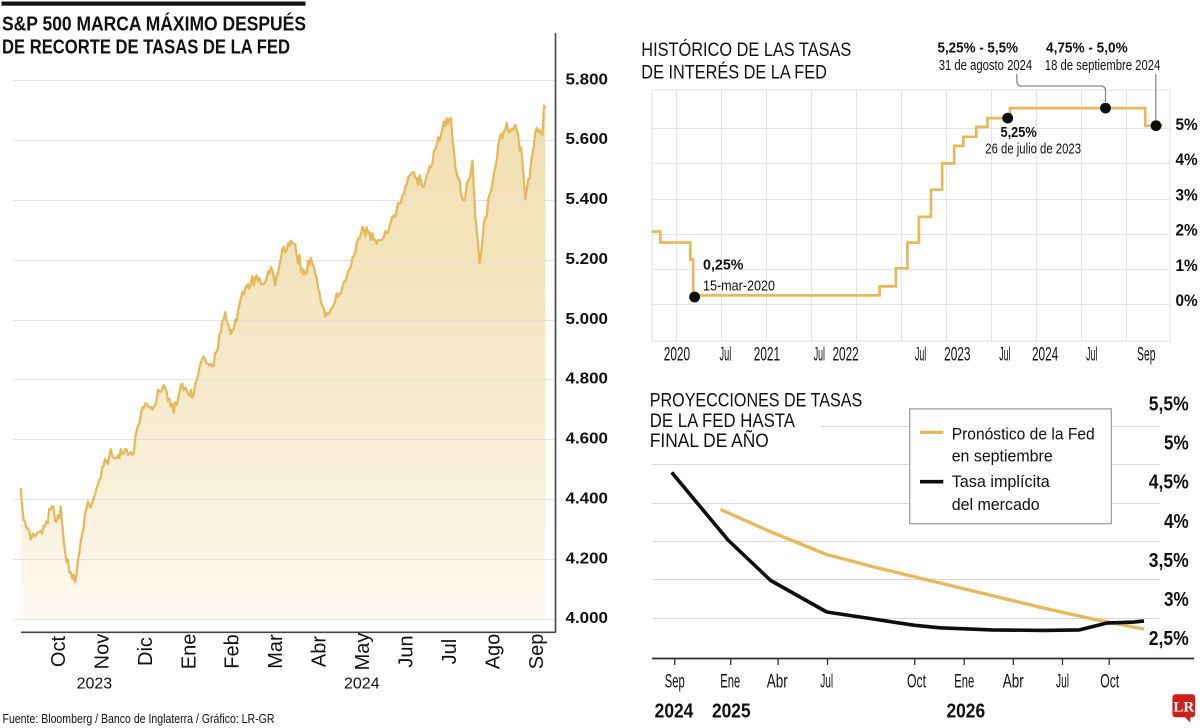 Image resolution: width=1200 pixels, height=728 pixels. What do you see at coordinates (587, 319) in the screenshot?
I see `svg-text: 5.000` at bounding box center [587, 319].